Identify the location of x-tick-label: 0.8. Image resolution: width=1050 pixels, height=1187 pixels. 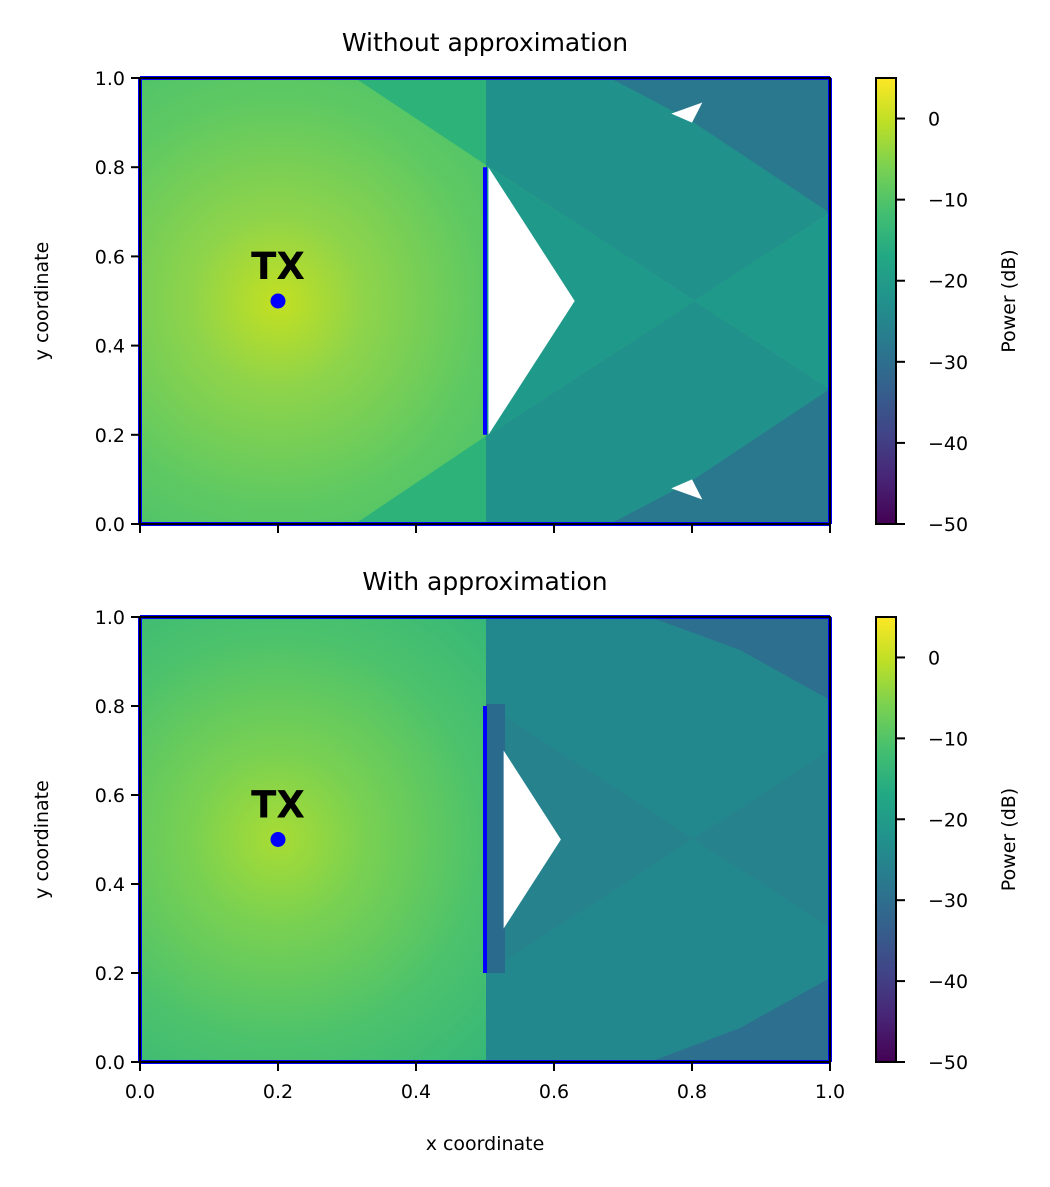
(692, 1092).